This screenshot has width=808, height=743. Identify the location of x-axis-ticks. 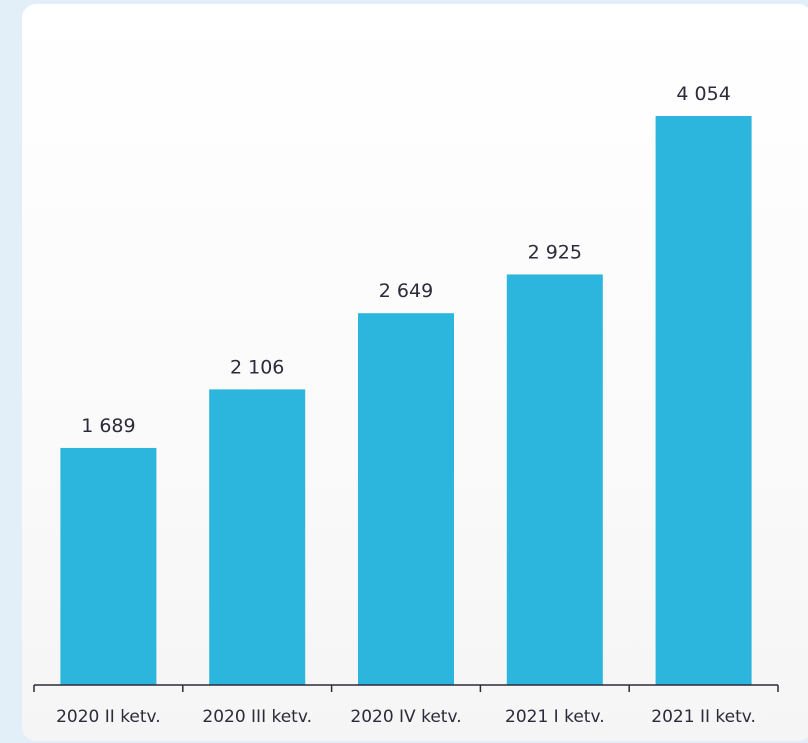
(406, 688).